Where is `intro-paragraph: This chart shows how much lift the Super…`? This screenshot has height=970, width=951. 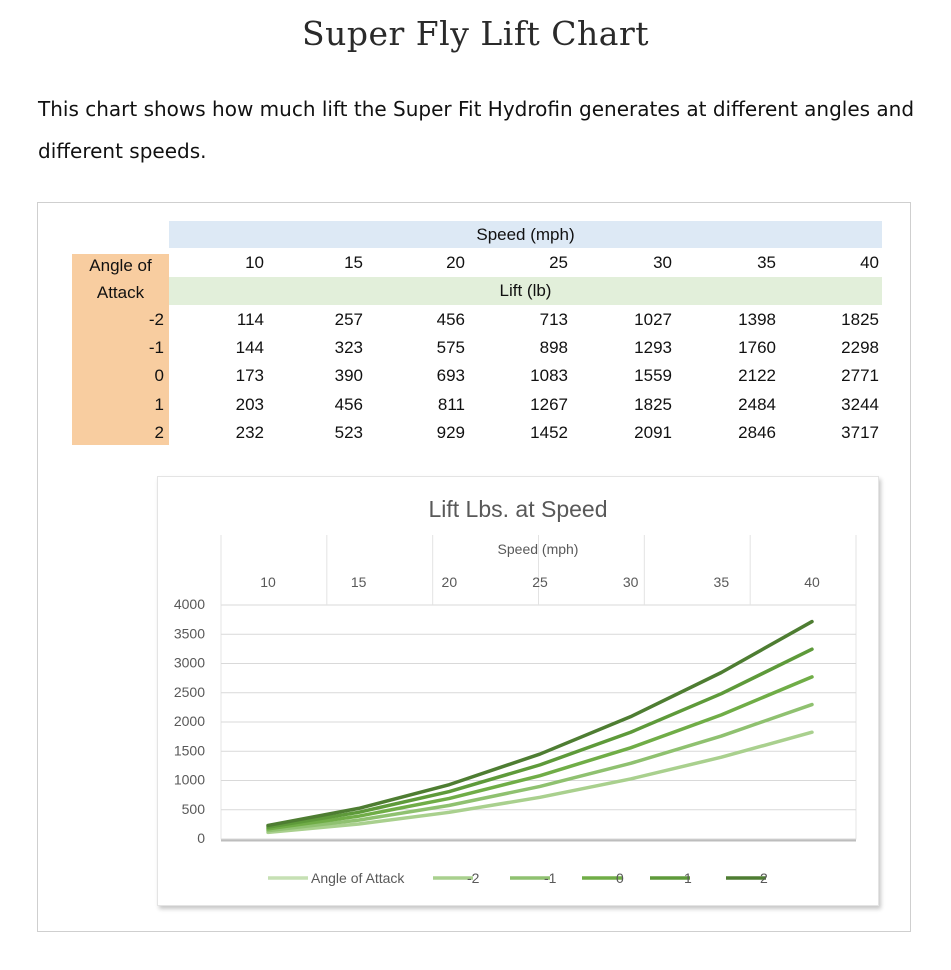 intro-paragraph: This chart shows how much lift the Super… is located at coordinates (476, 130).